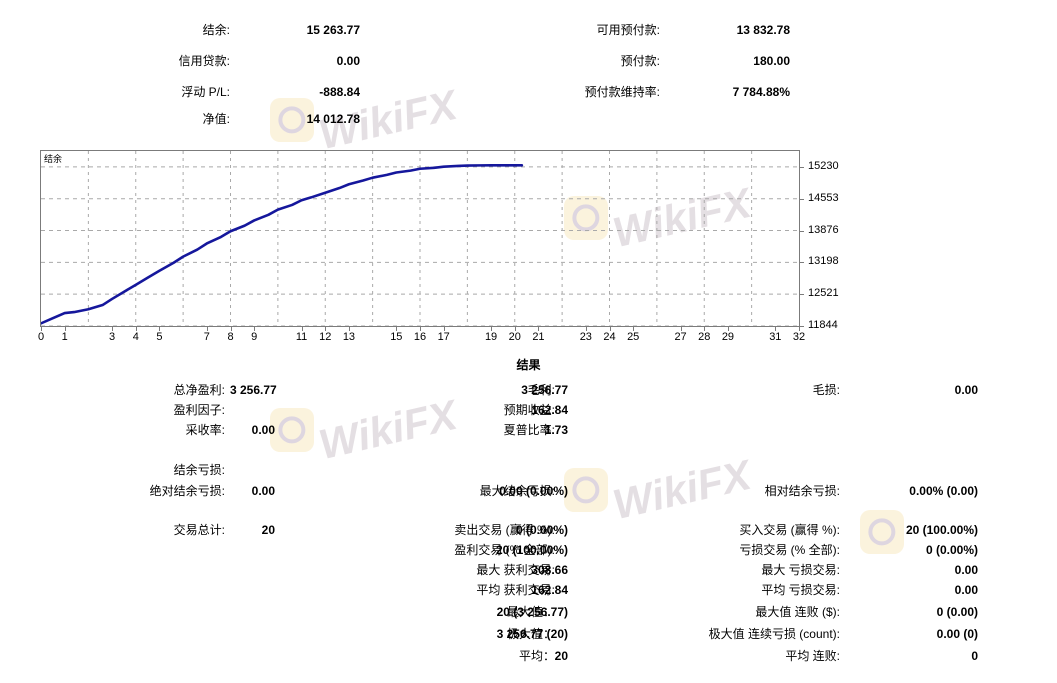  Describe the element at coordinates (504, 530) in the screenshot. I see `results-label-total-trades-mid: 卖出交易 (赢得 %):` at that location.